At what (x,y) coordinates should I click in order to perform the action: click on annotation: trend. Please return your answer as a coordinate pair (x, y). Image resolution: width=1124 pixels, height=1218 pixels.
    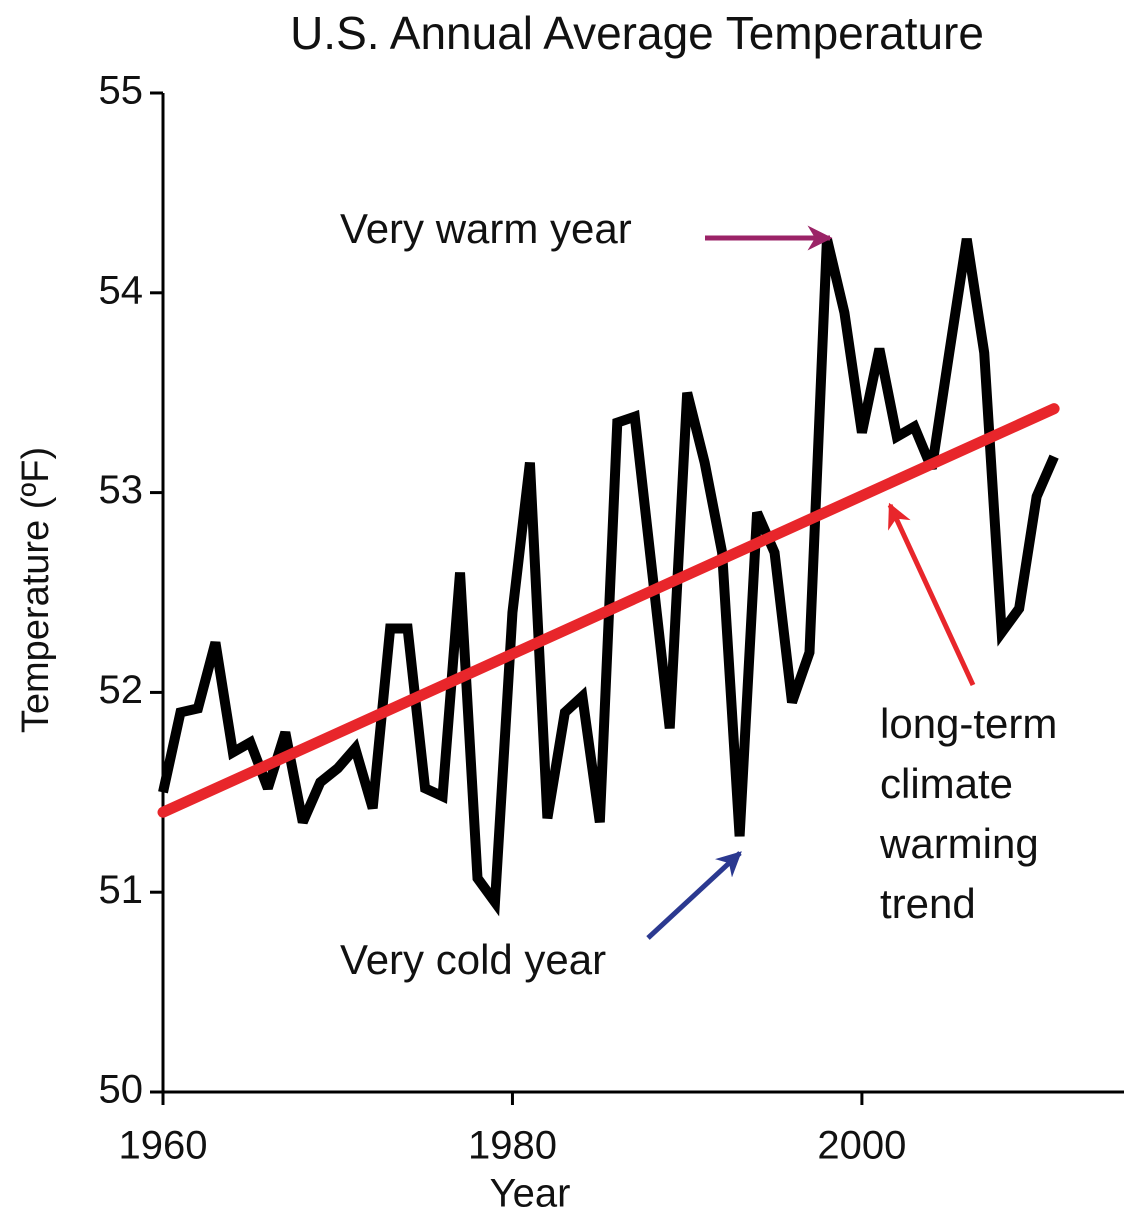
    Looking at the image, I should click on (928, 903).